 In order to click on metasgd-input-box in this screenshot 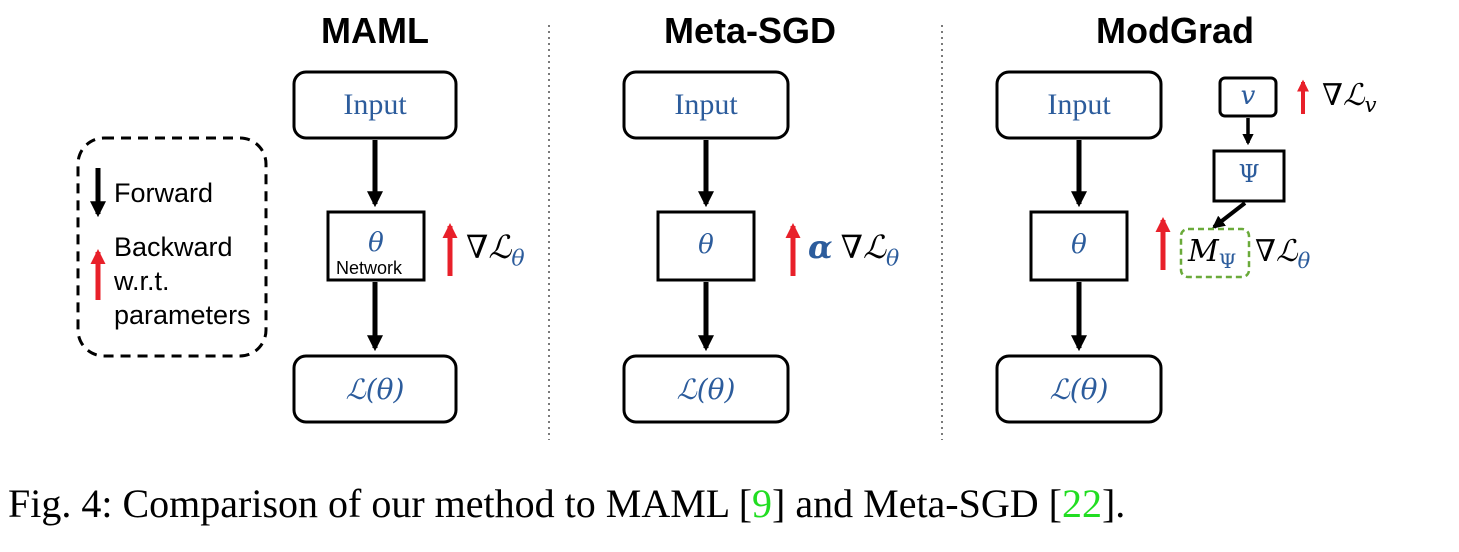, I will do `click(706, 105)`.